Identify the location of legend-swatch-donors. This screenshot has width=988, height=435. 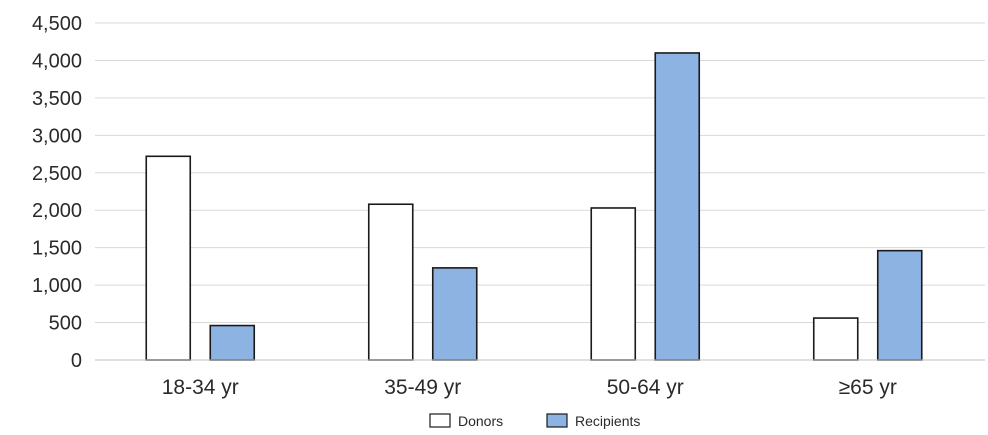
(440, 420).